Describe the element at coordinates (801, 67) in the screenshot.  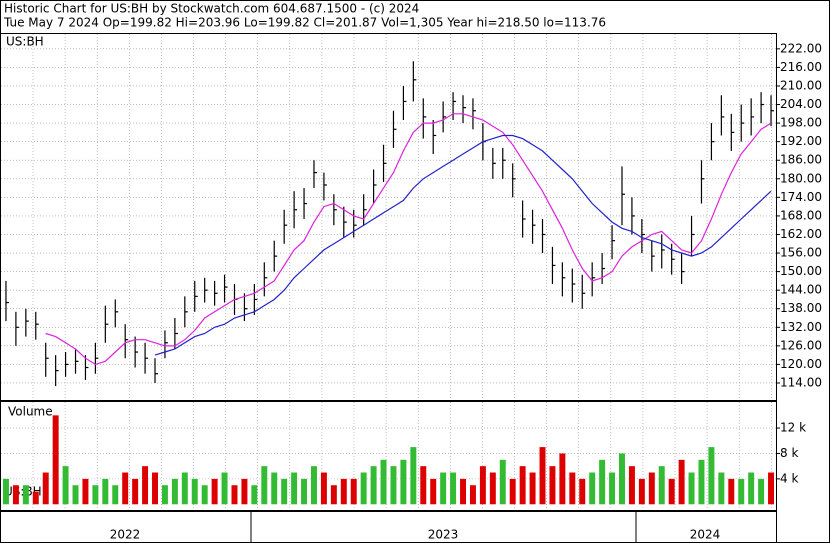
I see `y-tick-label: 216.00` at that location.